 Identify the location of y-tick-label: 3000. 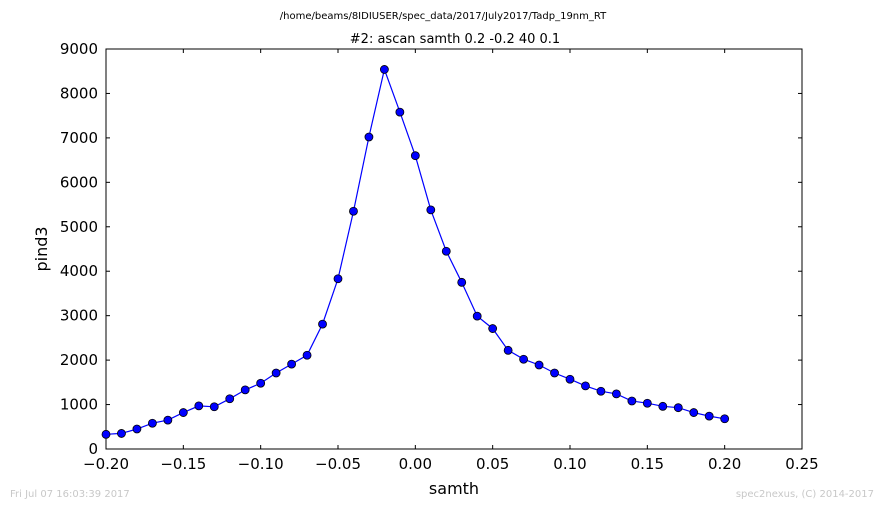
(79, 316).